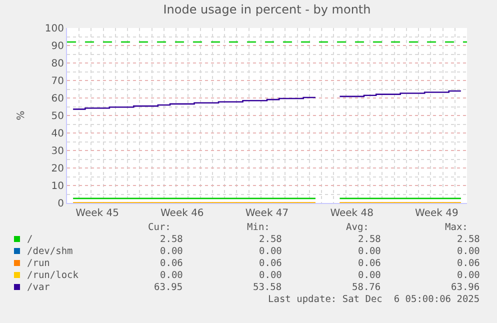  Describe the element at coordinates (57, 186) in the screenshot. I see `y-tick-label: 10` at that location.